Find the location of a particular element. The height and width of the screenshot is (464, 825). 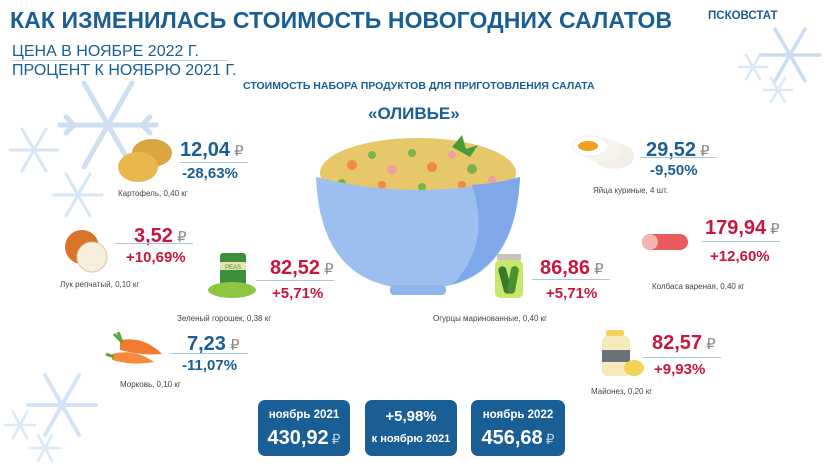

ingredient-price-onion: 3,52 ₽ is located at coordinates (160, 236).